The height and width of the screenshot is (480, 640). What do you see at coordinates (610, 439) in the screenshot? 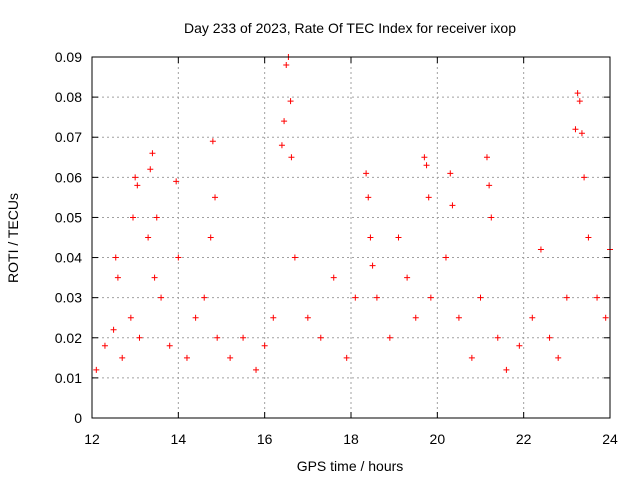
I see `x-tick-label: 24` at bounding box center [610, 439].